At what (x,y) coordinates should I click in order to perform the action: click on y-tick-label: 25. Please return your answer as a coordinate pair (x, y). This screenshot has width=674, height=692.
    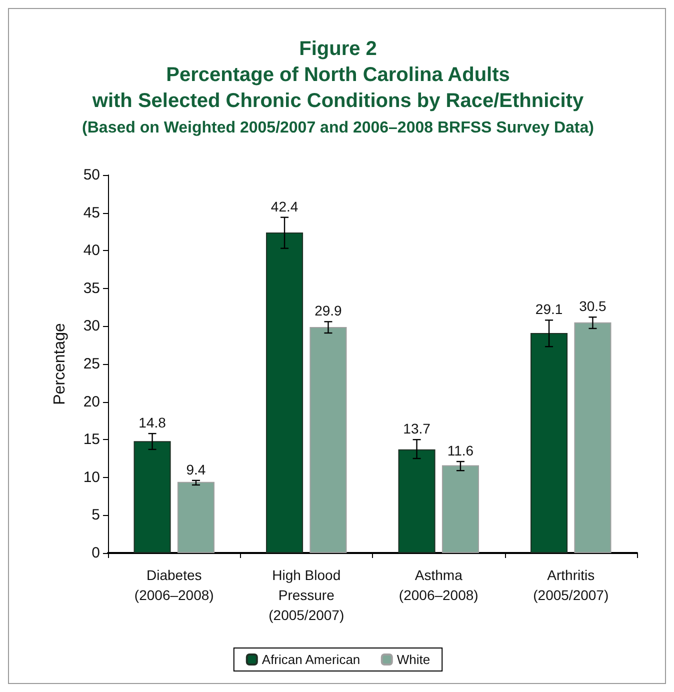
    Looking at the image, I should click on (91, 364).